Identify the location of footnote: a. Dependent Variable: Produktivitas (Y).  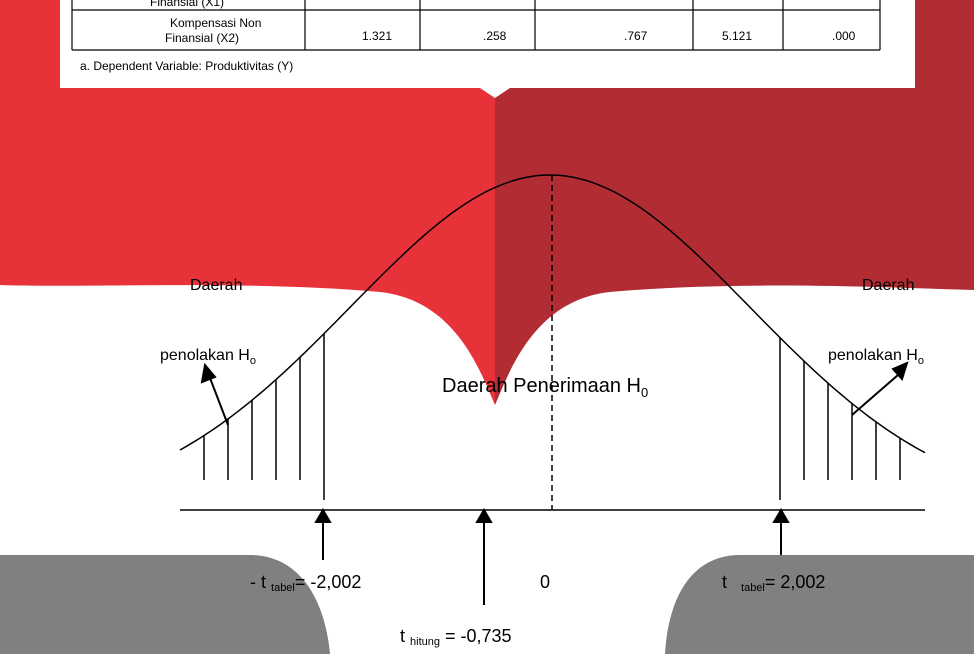
(186, 66).